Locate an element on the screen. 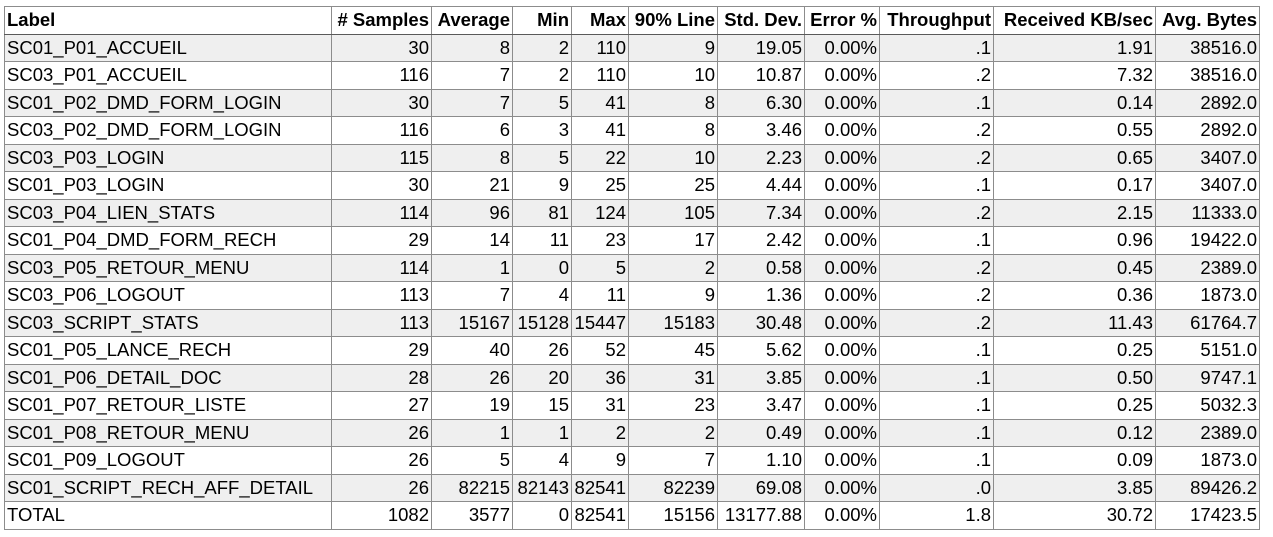 The height and width of the screenshot is (537, 1273). cell-throughput: .0 is located at coordinates (936, 487).